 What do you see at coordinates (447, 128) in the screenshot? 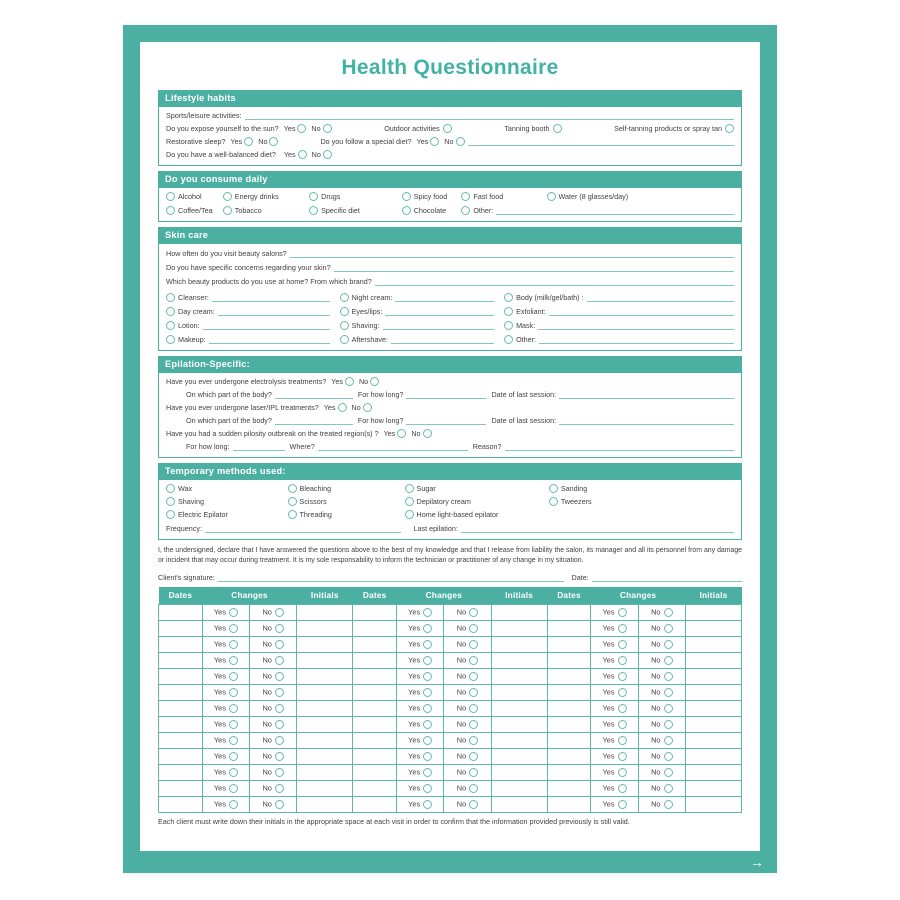
I see `radio-outdoor-activities` at bounding box center [447, 128].